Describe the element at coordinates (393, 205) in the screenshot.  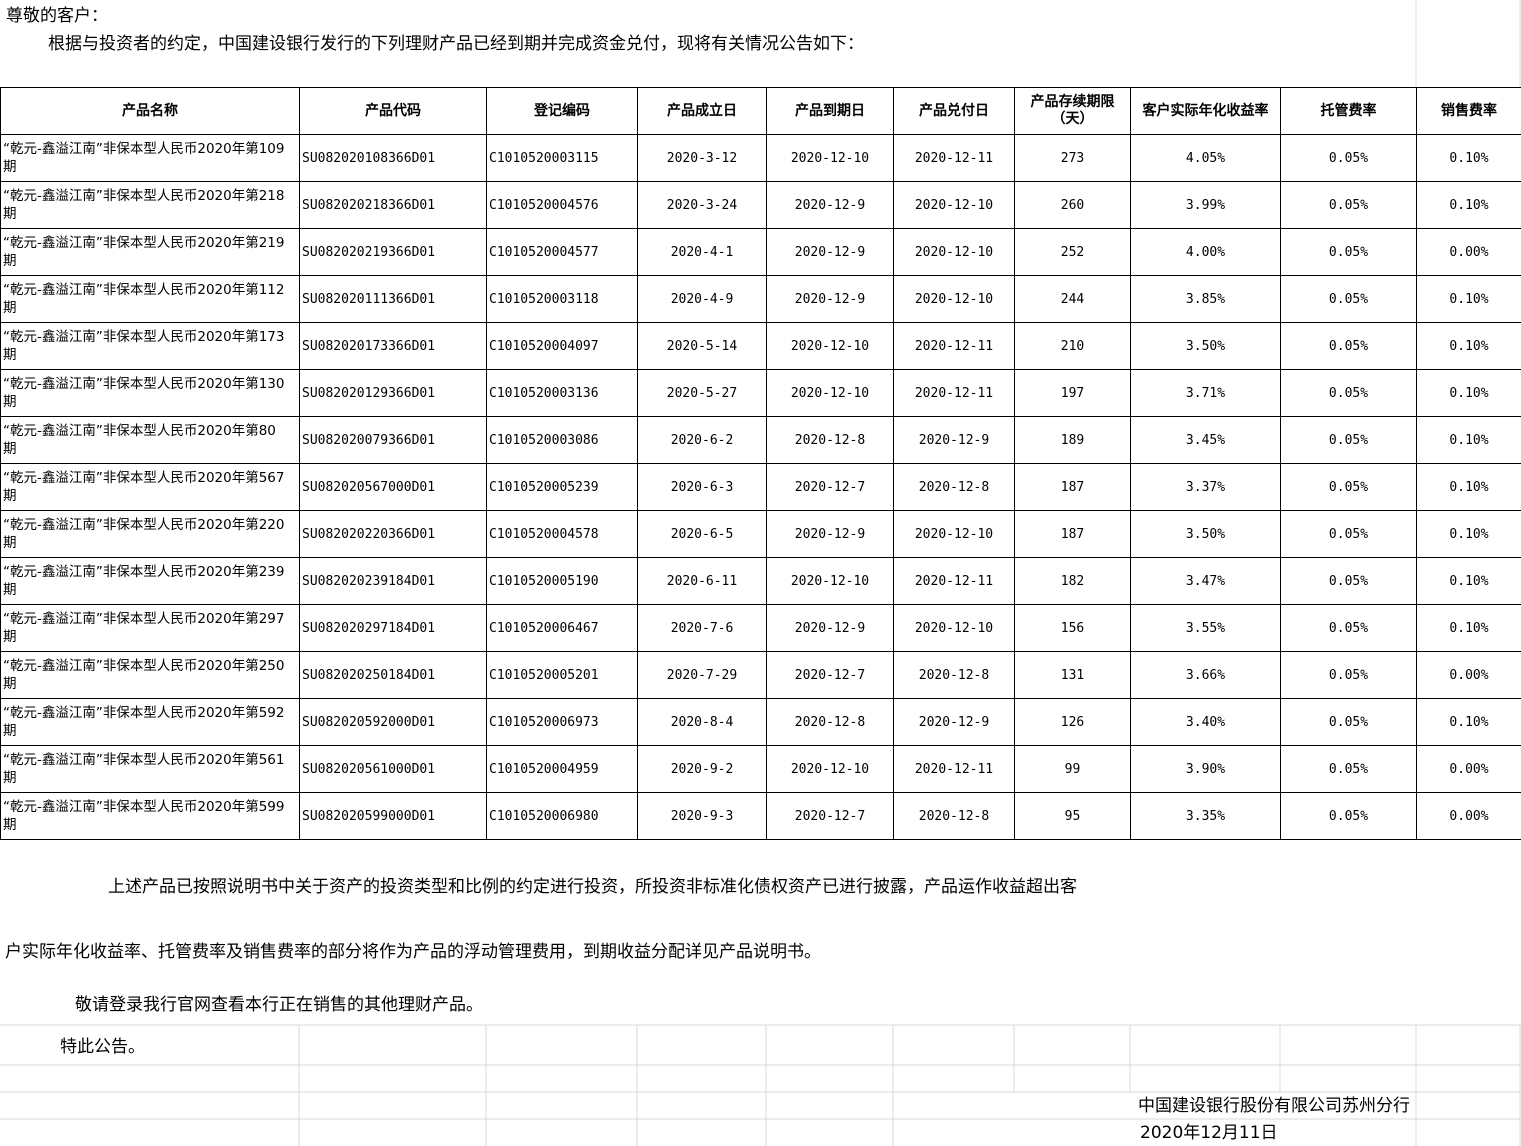
I see `table-cell: SU082020218366D01` at that location.